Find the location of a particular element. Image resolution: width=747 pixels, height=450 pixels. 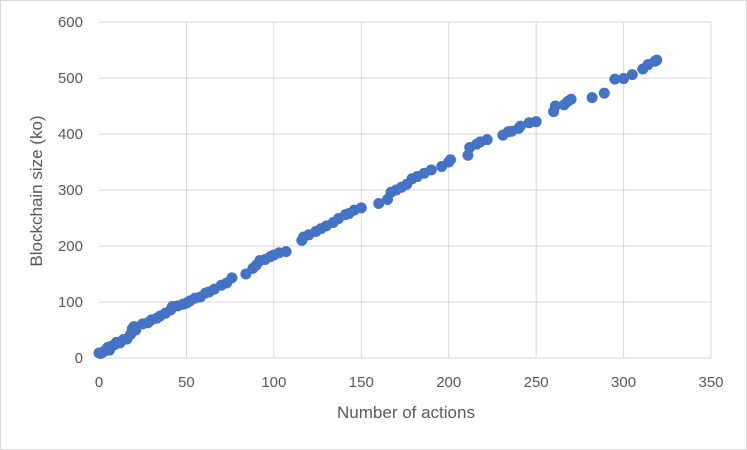

y-tick-label: 600 is located at coordinates (70, 22).